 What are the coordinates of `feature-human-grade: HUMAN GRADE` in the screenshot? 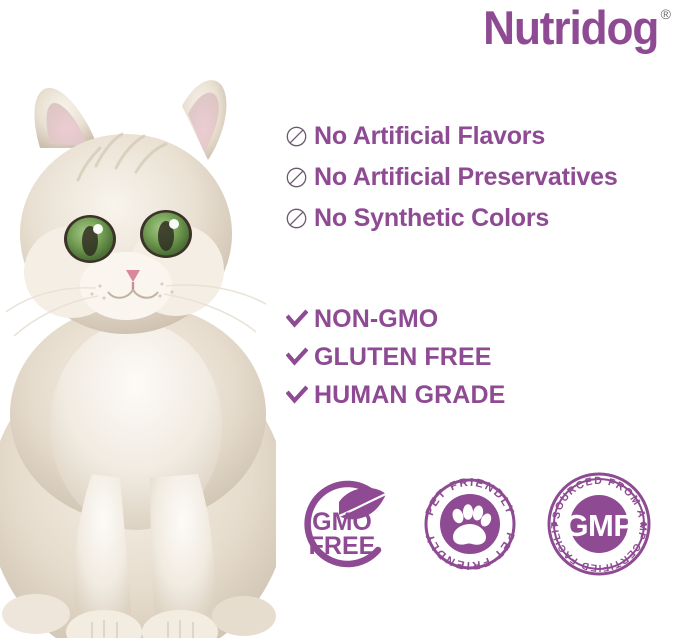 It's located at (481, 395).